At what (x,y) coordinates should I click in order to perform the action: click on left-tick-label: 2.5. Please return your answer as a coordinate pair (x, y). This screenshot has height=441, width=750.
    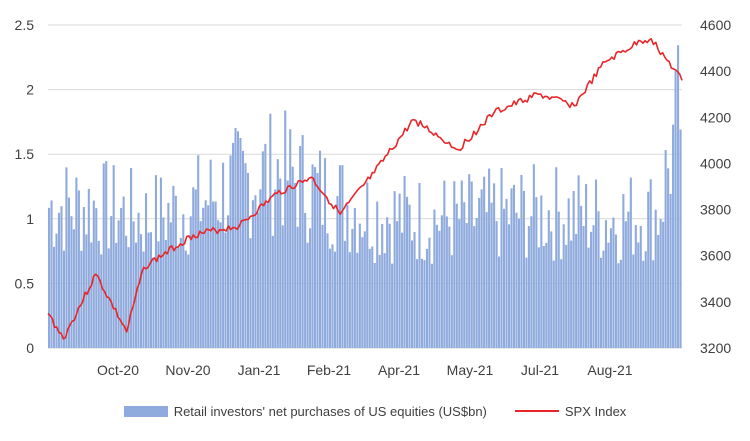
    Looking at the image, I should click on (25, 25).